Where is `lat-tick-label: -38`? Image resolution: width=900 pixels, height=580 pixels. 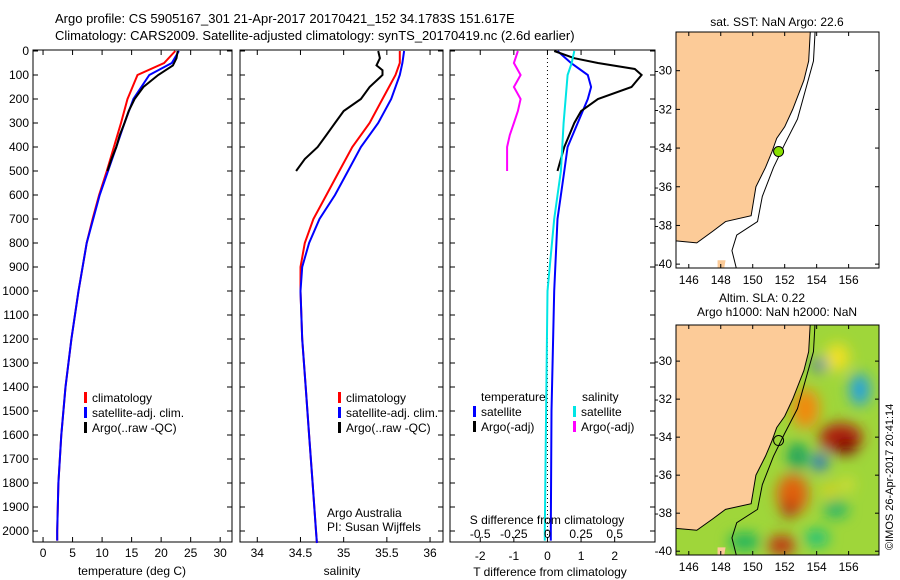 lat-tick-label: -38 is located at coordinates (664, 225).